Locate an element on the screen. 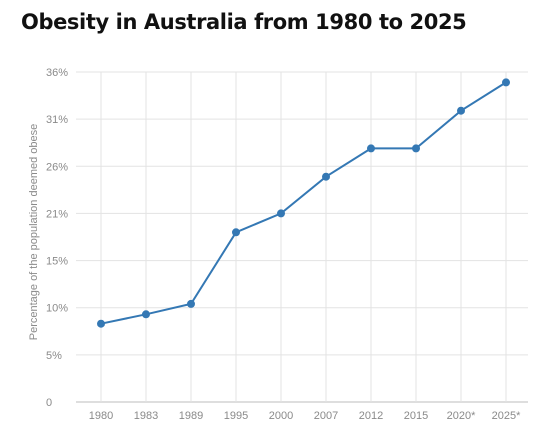  y-tick-label: 36% is located at coordinates (57, 73).